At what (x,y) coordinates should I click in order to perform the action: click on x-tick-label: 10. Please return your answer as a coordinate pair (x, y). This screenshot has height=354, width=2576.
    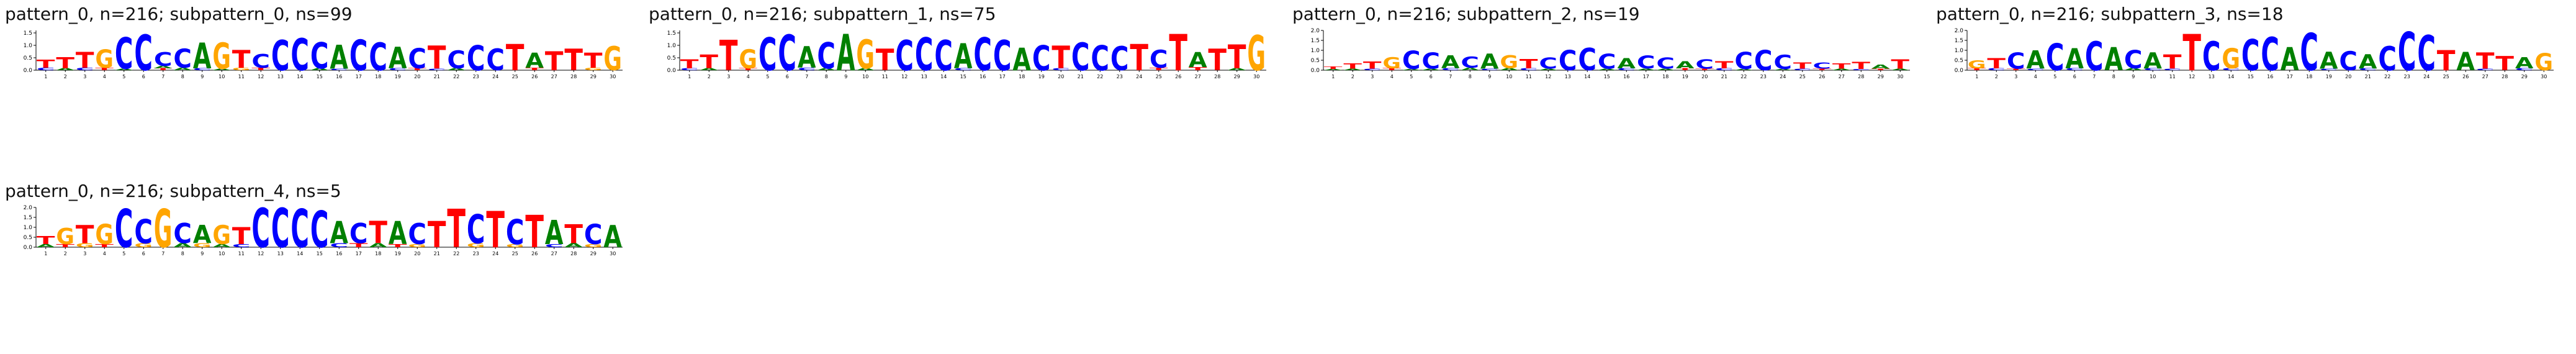
    Looking at the image, I should click on (221, 76).